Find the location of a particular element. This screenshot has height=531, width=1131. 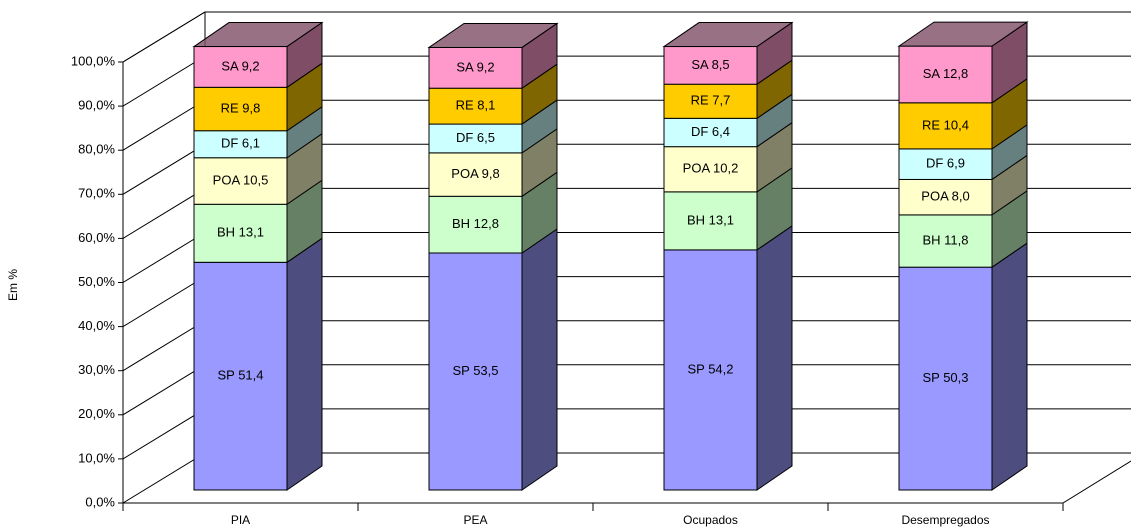

data-label: SP 50,3 is located at coordinates (945, 377).